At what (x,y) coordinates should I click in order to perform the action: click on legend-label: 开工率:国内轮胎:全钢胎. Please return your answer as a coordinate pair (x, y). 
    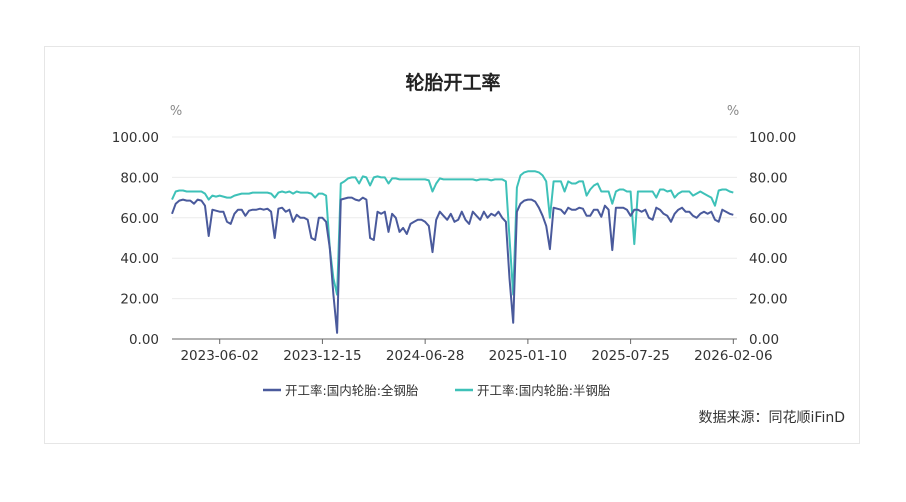
    Looking at the image, I should click on (352, 390).